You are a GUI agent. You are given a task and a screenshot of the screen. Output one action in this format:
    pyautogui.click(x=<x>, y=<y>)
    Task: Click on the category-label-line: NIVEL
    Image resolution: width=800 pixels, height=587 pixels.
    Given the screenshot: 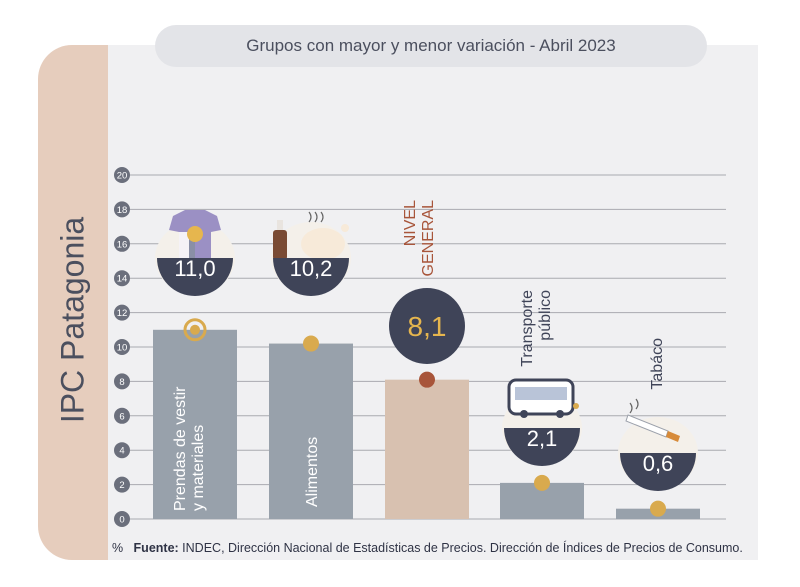 What is the action you would take?
    pyautogui.click(x=410, y=223)
    